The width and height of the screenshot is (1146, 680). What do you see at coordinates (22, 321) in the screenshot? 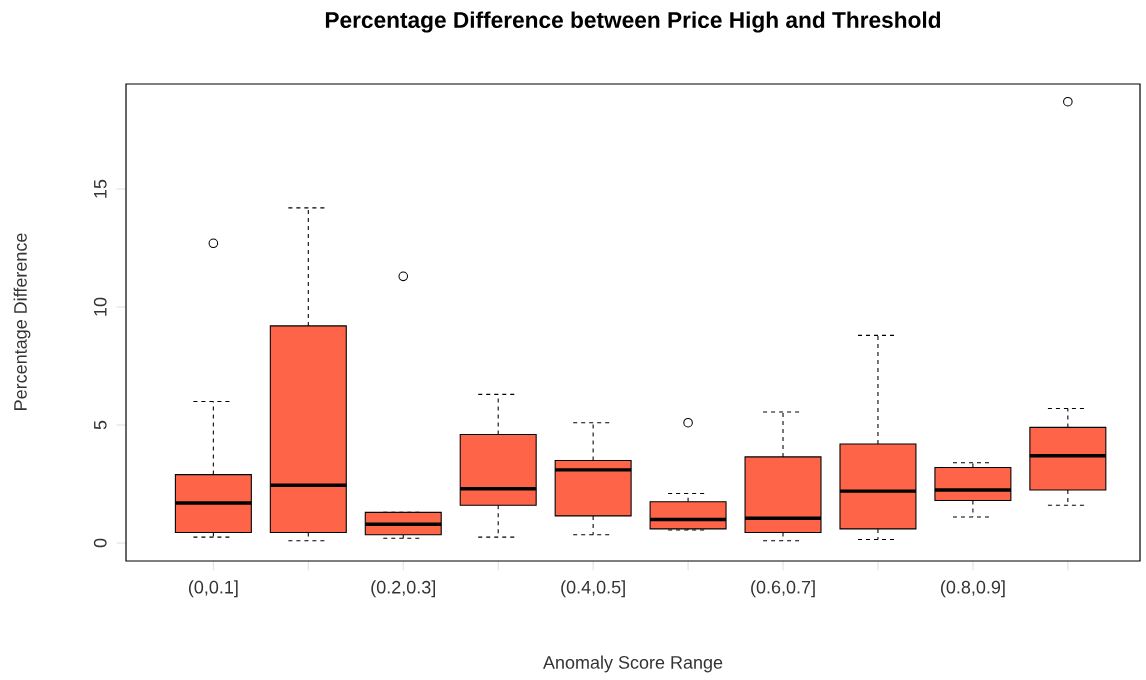
I see `y-axis-title: Percentage Difference` at bounding box center [22, 321].